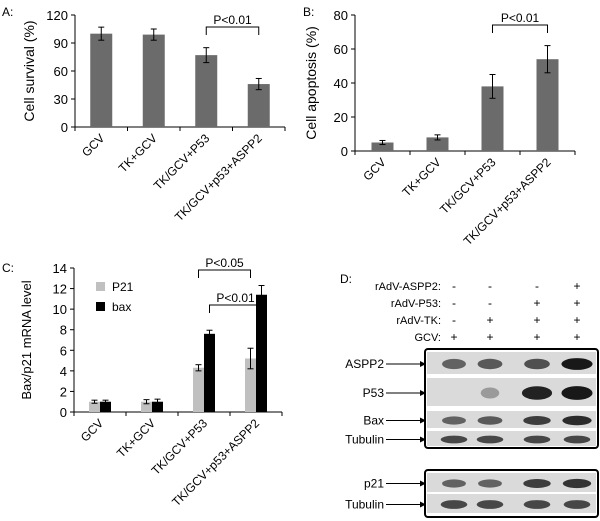  Describe the element at coordinates (373, 421) in the screenshot. I see `blot-row-label: Bax` at that location.